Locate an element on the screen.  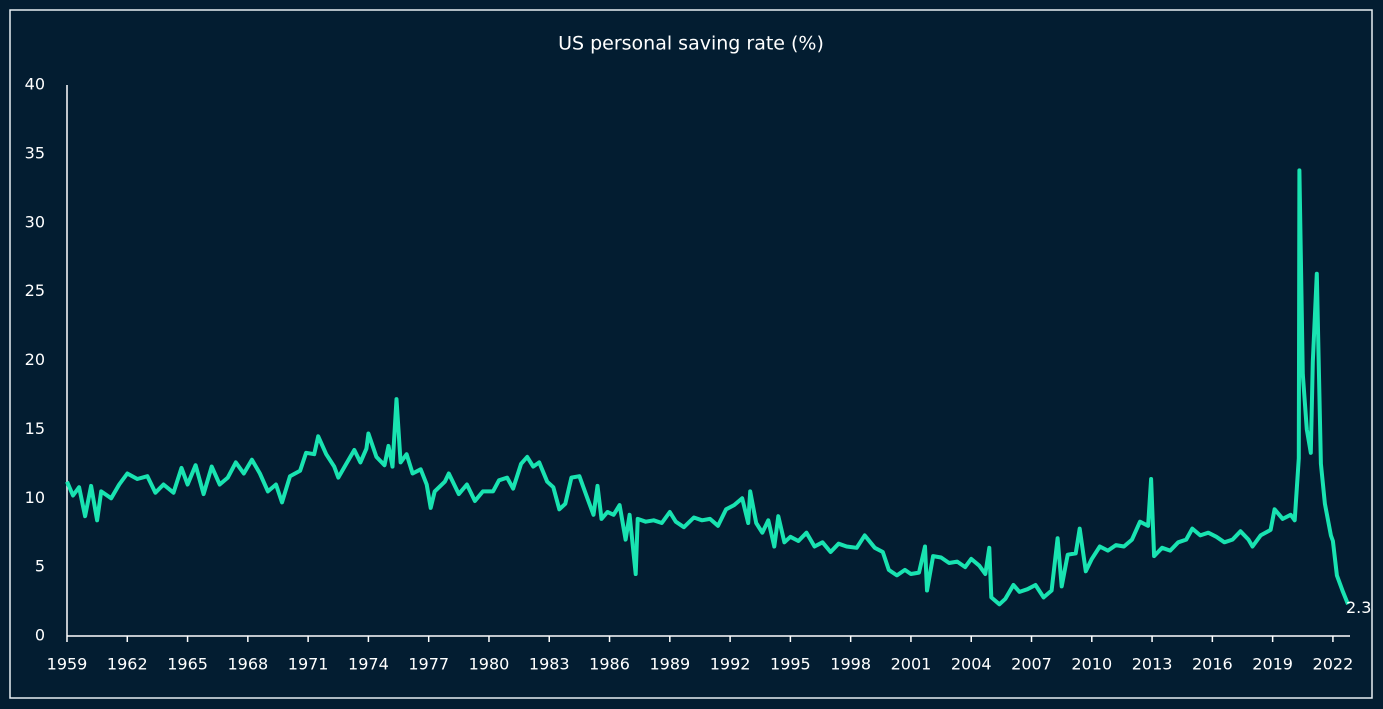
x-tick-label: 1974 is located at coordinates (368, 664).